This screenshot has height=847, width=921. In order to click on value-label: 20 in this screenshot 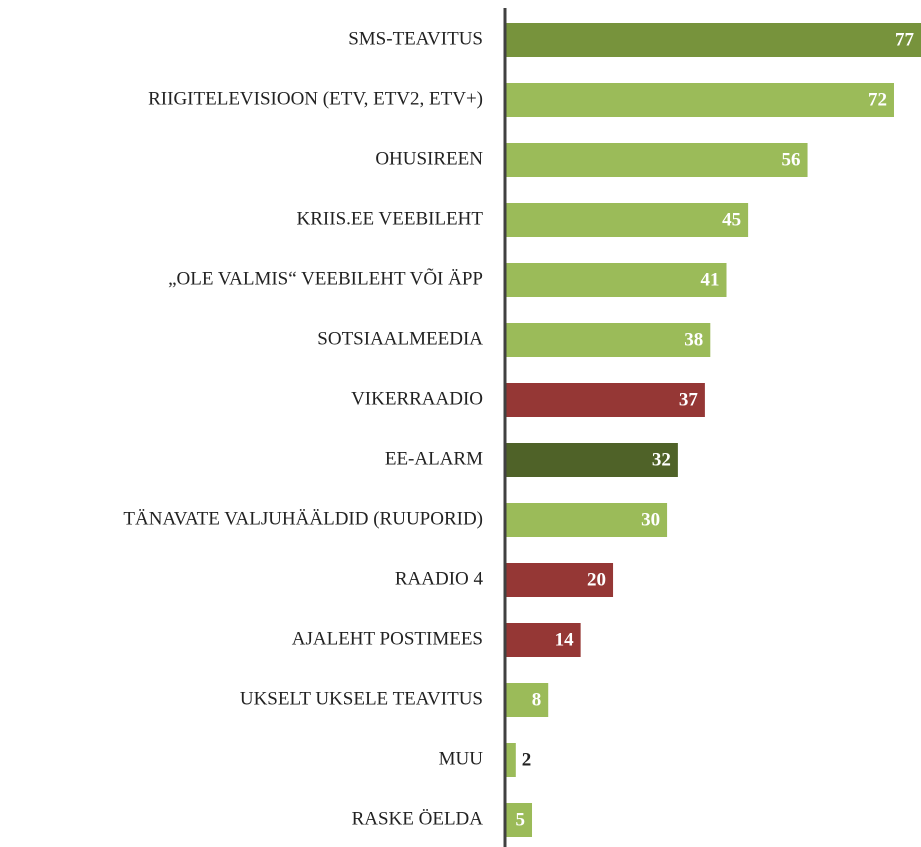, I will do `click(596, 579)`.